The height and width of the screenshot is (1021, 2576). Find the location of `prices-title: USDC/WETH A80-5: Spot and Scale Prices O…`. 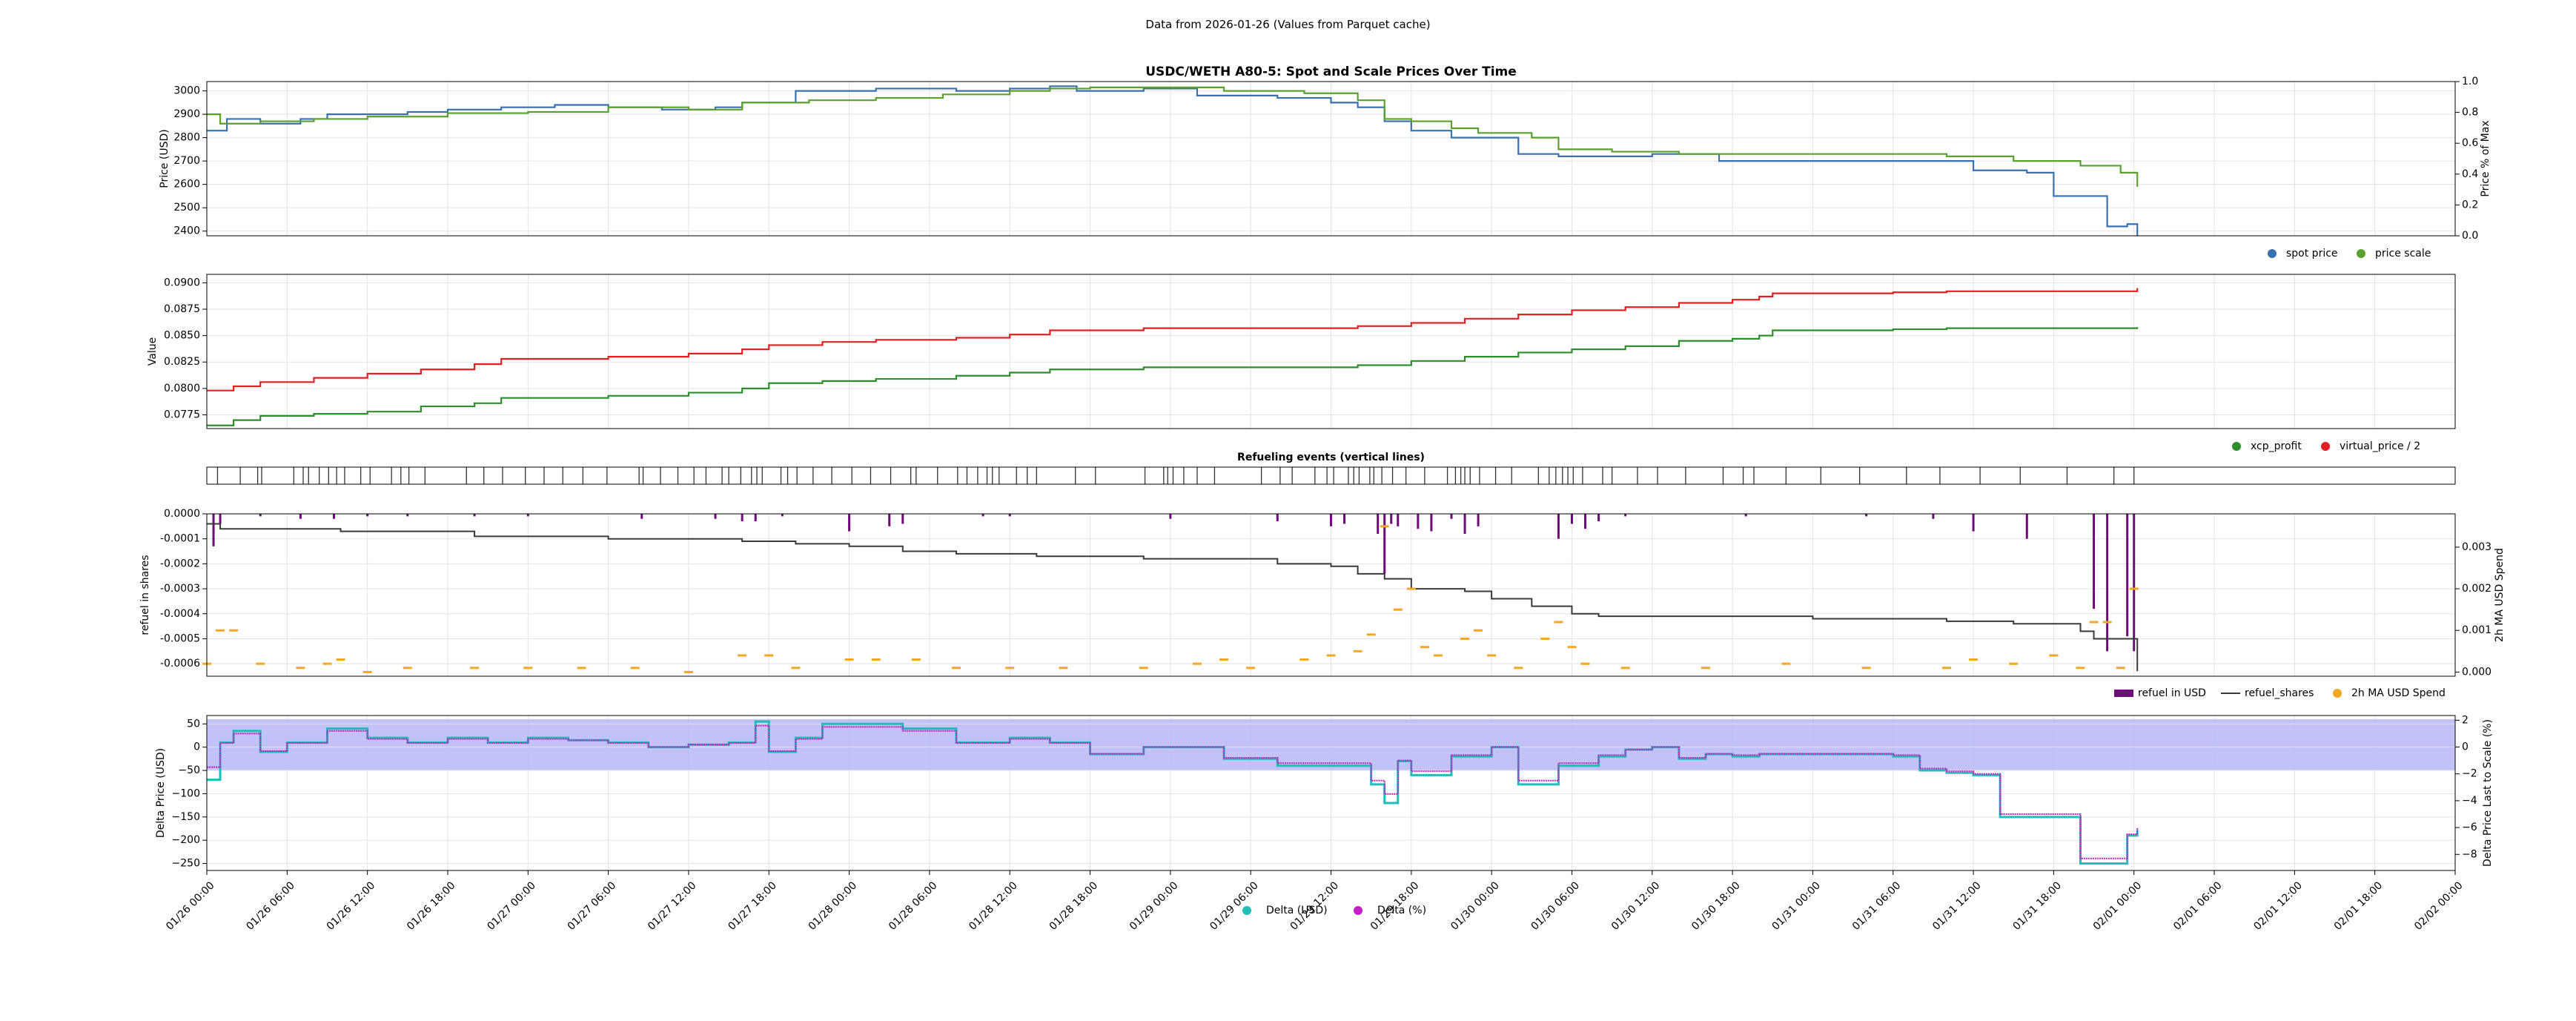

prices-title: USDC/WETH A80-5: Spot and Scale Prices O… is located at coordinates (1331, 72).